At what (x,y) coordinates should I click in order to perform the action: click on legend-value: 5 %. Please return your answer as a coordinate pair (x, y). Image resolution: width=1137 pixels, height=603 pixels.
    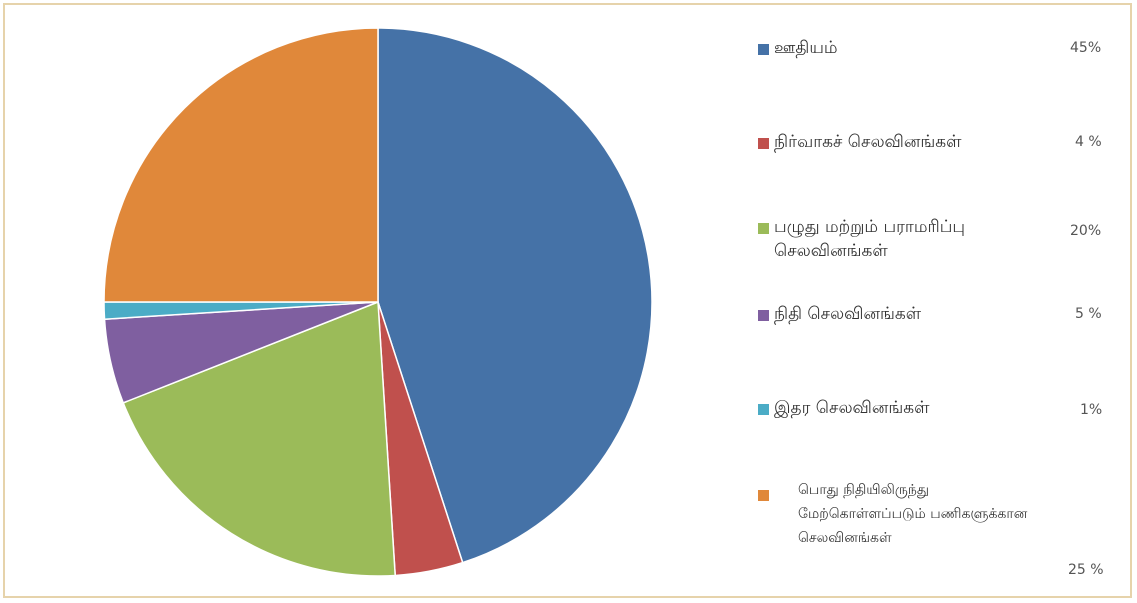
    Looking at the image, I should click on (1088, 314).